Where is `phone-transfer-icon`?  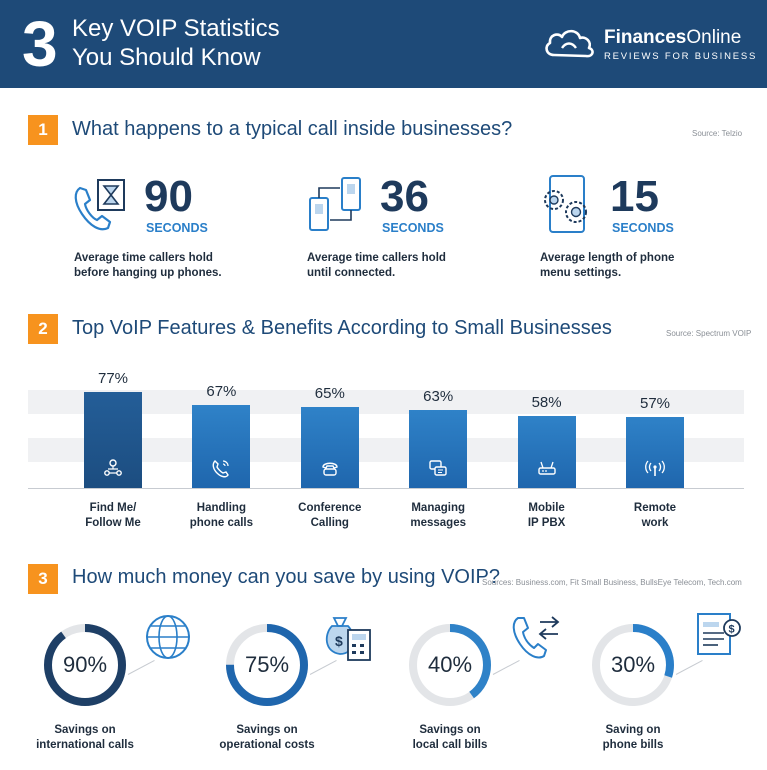
phone-transfer-icon is located at coordinates (335, 204).